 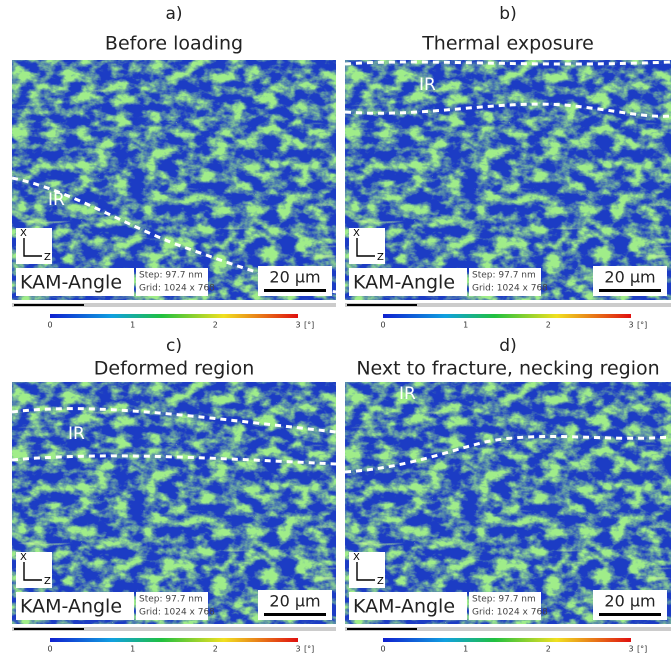 I want to click on panel-label: d), so click(x=507, y=346).